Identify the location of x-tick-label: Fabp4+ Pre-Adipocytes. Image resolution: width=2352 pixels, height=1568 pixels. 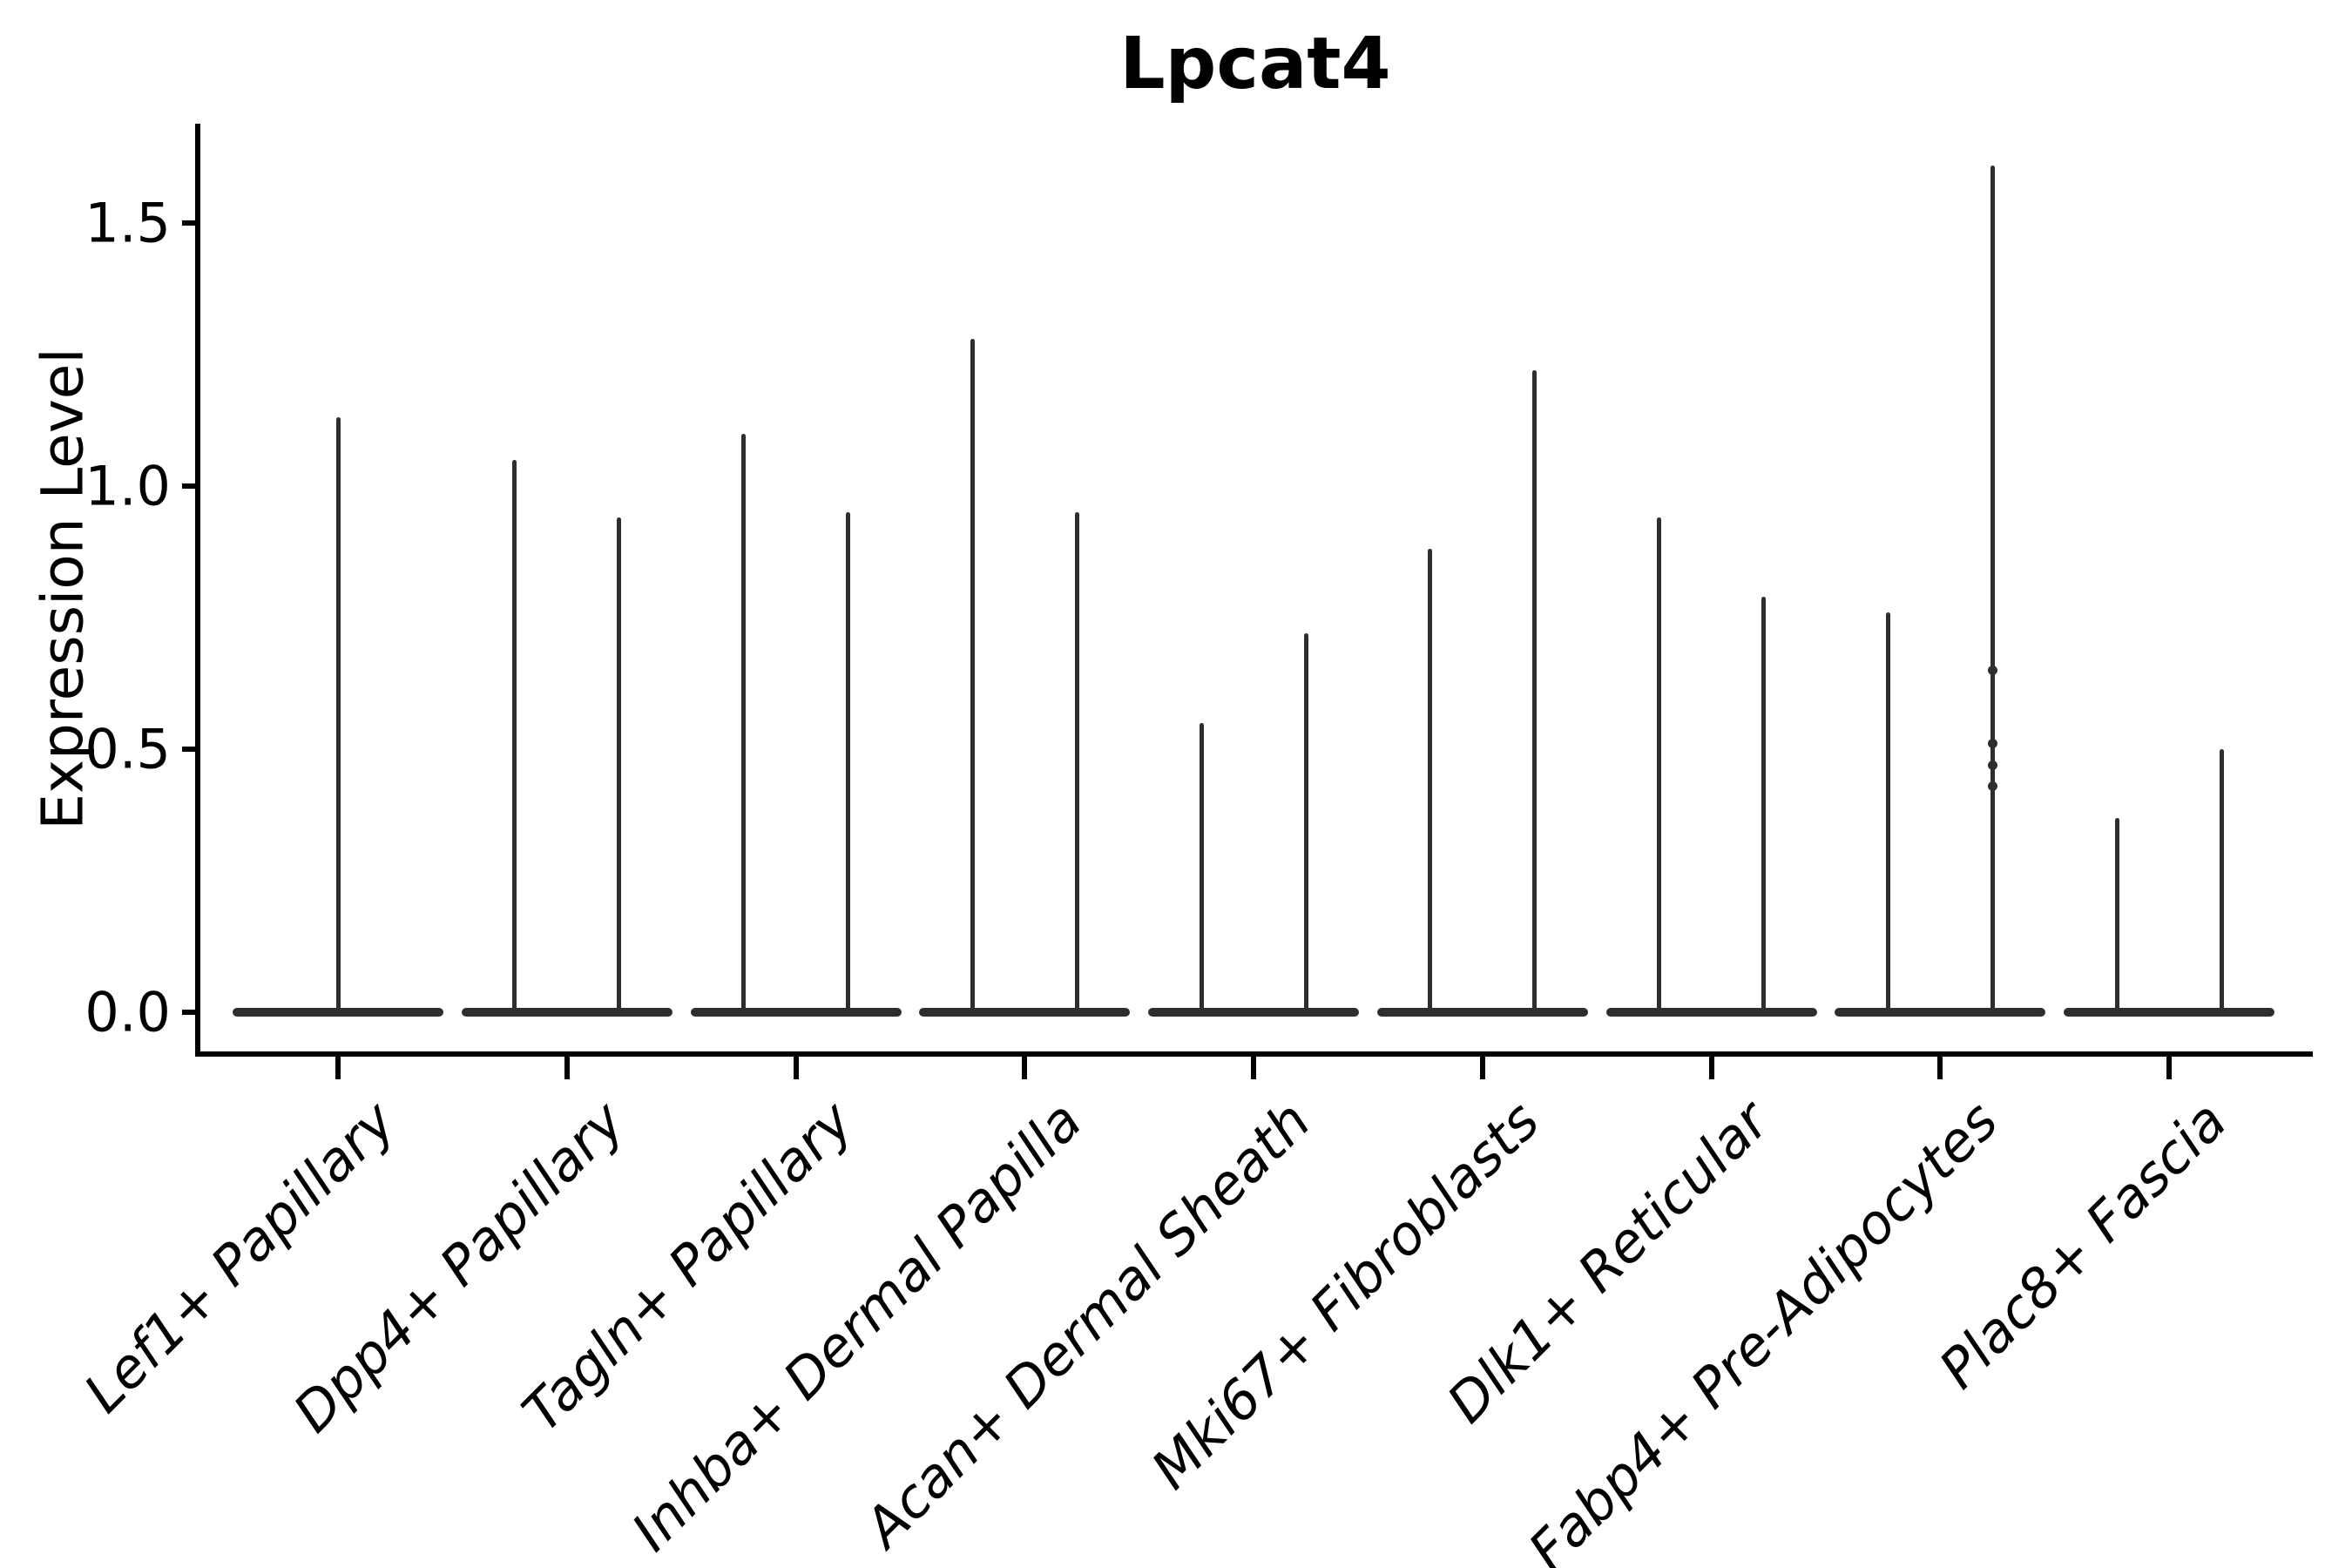
(1762, 1329).